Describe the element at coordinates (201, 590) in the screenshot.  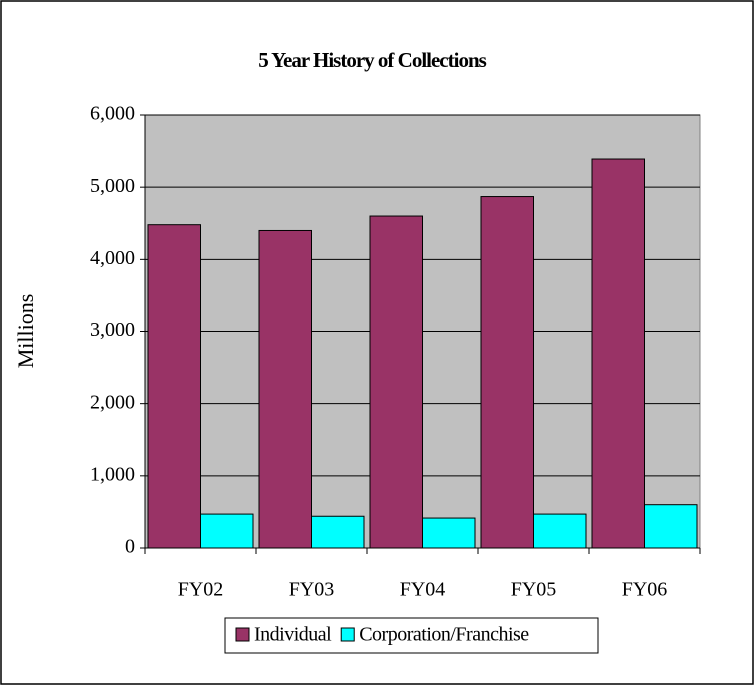
I see `x-tick-label: FY02` at that location.